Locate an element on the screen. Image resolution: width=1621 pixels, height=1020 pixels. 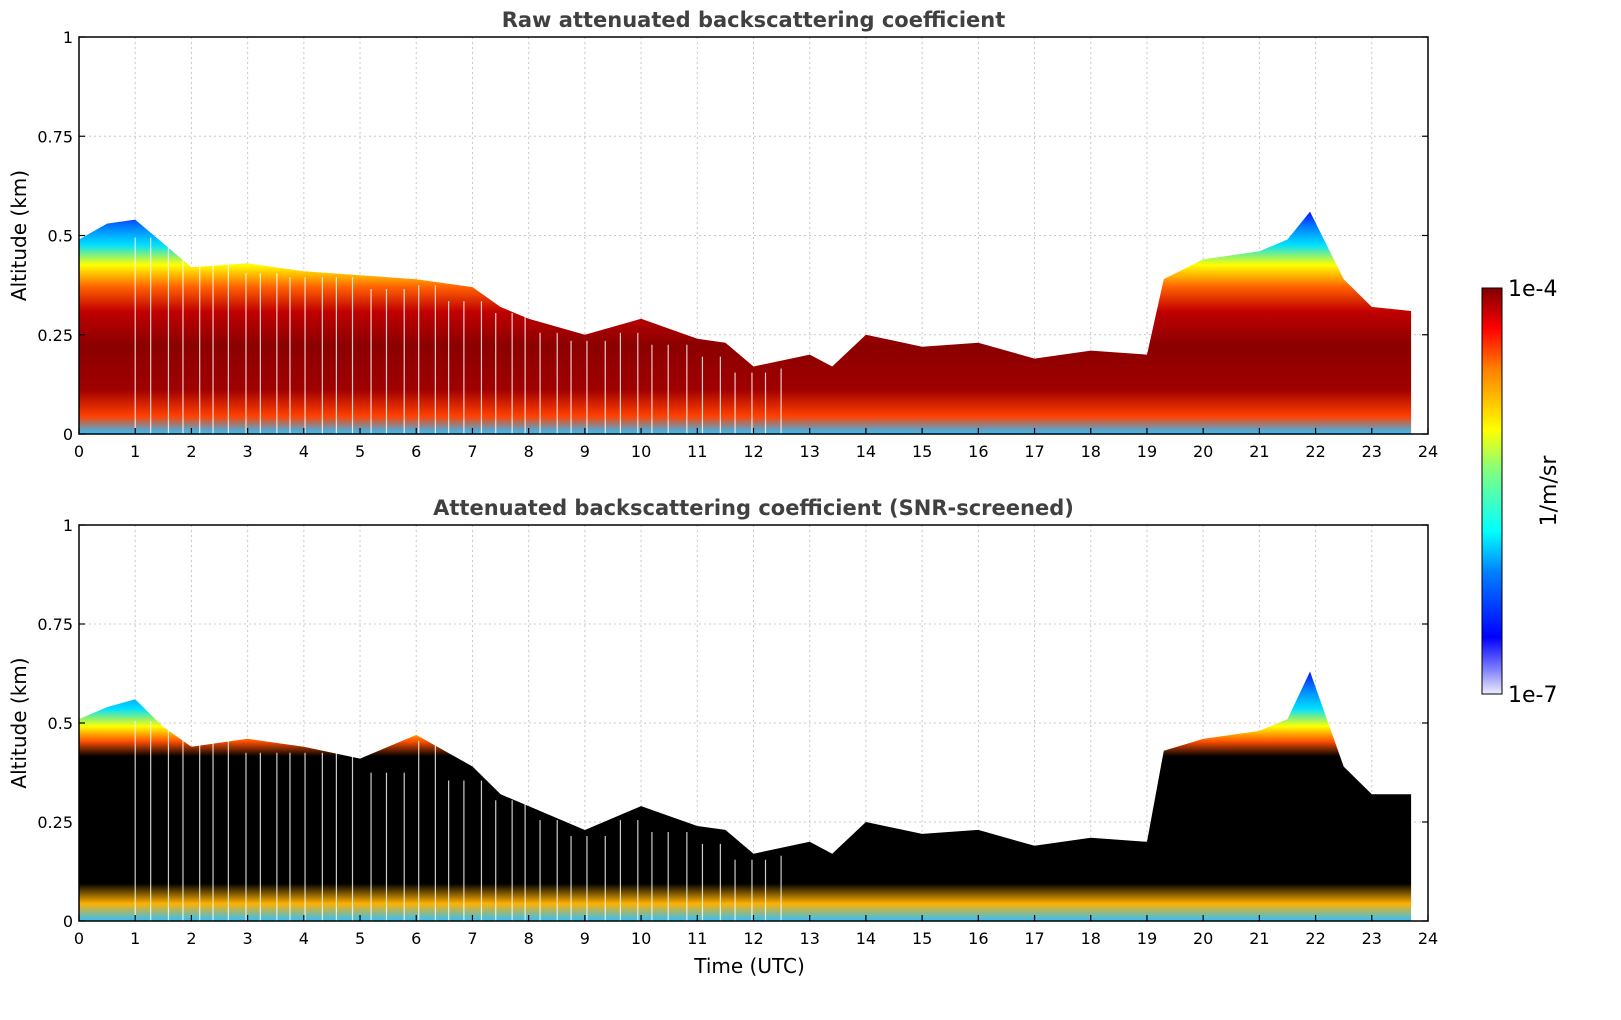
colorbar-min-label: 1e-7 is located at coordinates (1532, 695).